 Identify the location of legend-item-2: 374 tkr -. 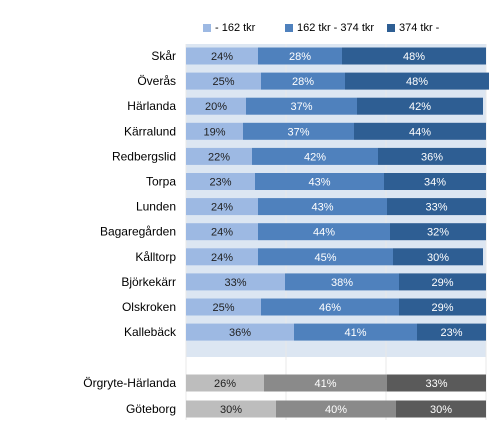
(413, 28).